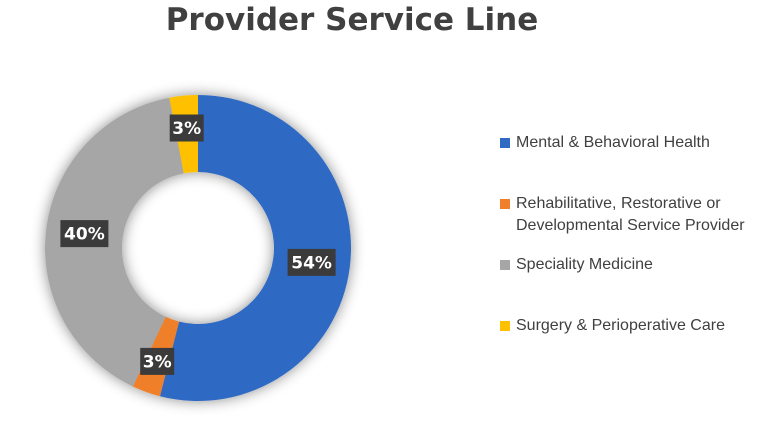 The height and width of the screenshot is (443, 774). I want to click on data-label-text: 54%, so click(311, 263).